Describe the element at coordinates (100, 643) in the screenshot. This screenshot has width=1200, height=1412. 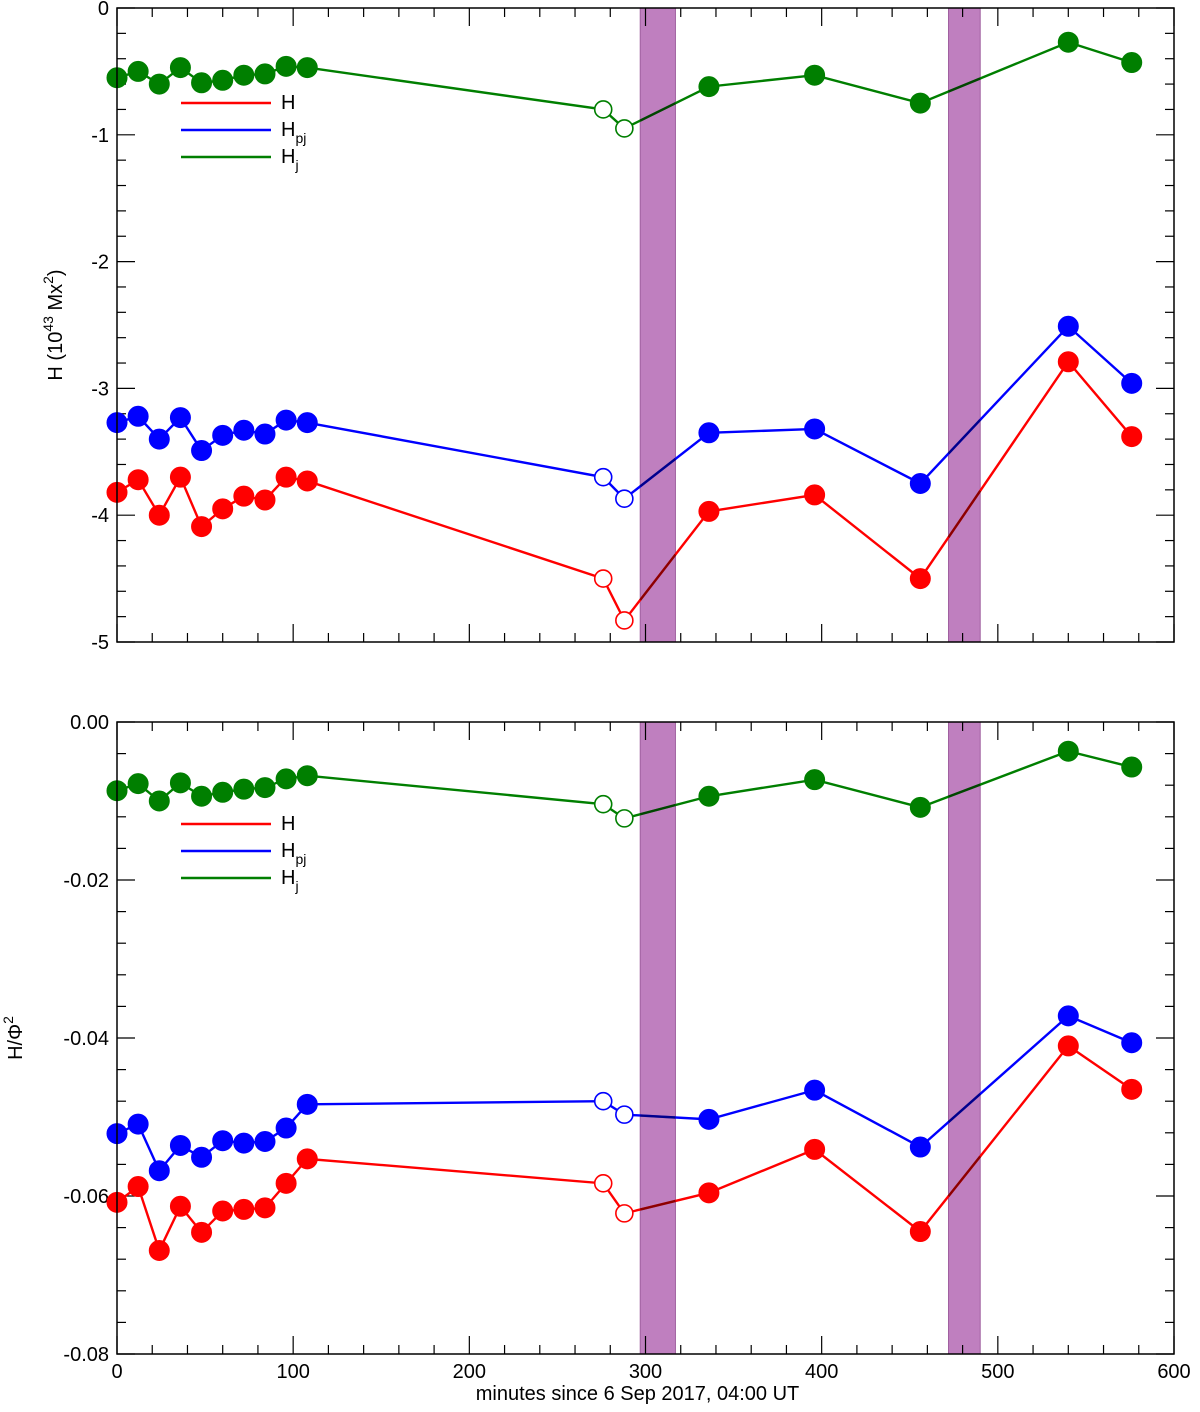
I see `y-tick-label: -5` at that location.